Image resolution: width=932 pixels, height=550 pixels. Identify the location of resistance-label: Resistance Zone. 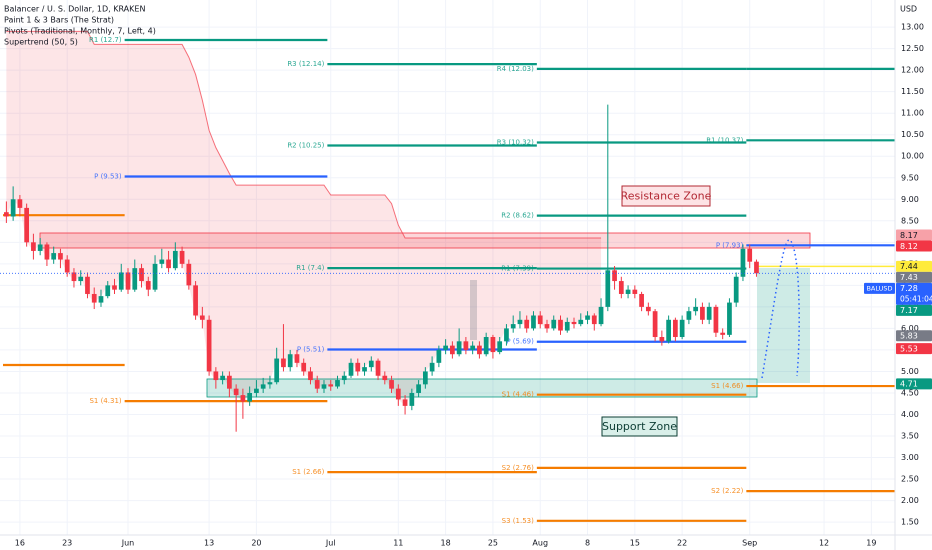
(666, 196).